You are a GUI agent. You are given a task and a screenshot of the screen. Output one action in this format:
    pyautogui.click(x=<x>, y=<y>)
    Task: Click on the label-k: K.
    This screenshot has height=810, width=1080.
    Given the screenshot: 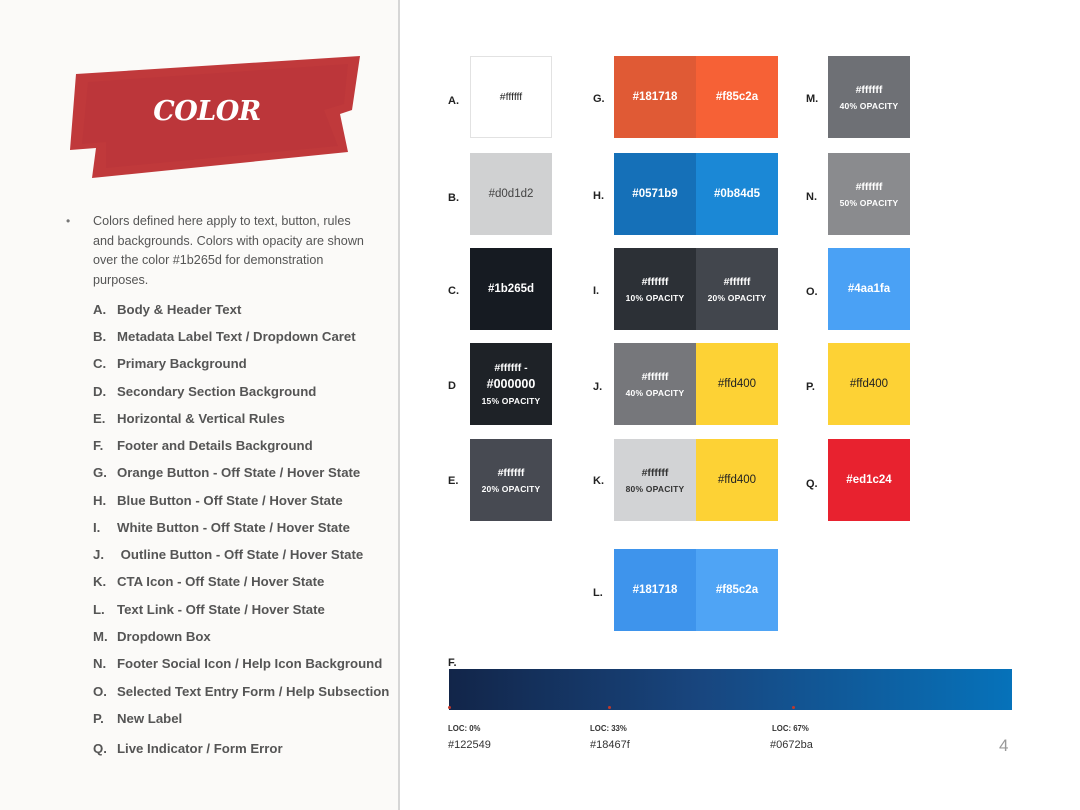 What is the action you would take?
    pyautogui.click(x=598, y=481)
    